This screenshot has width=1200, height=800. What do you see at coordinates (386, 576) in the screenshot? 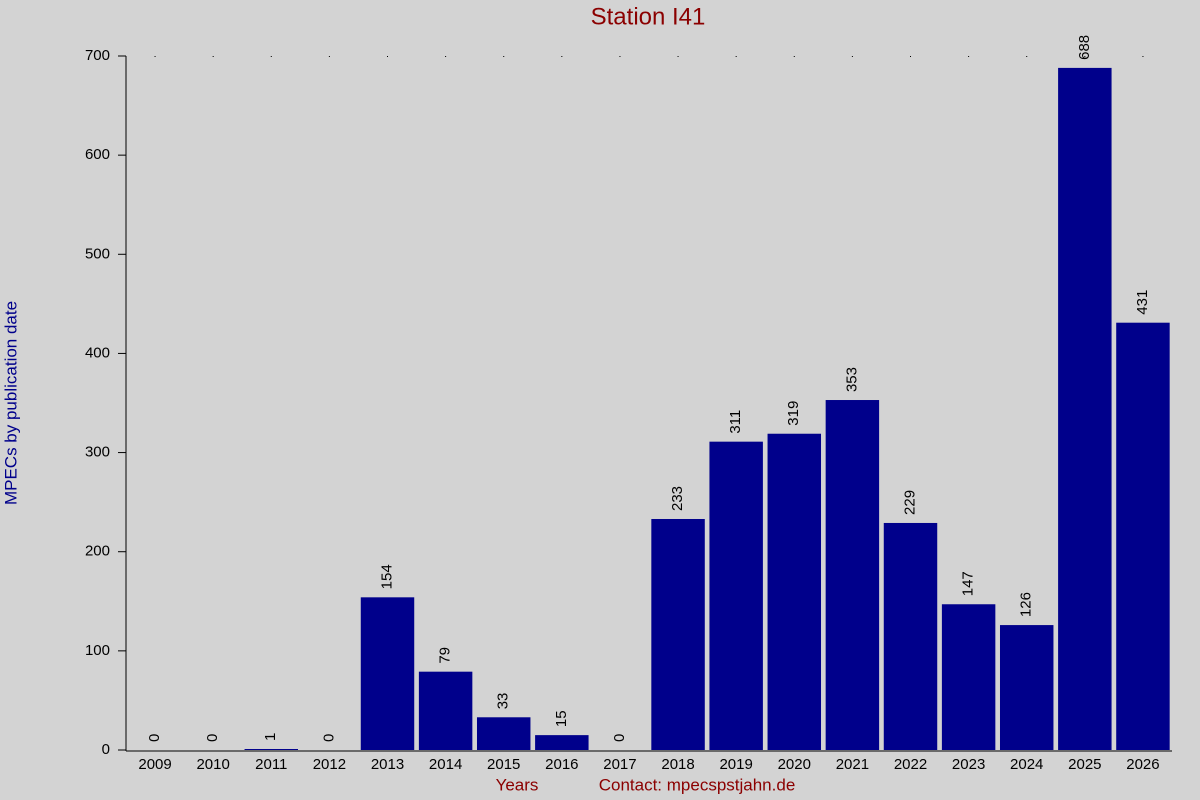
I see `value-label: 154` at bounding box center [386, 576].